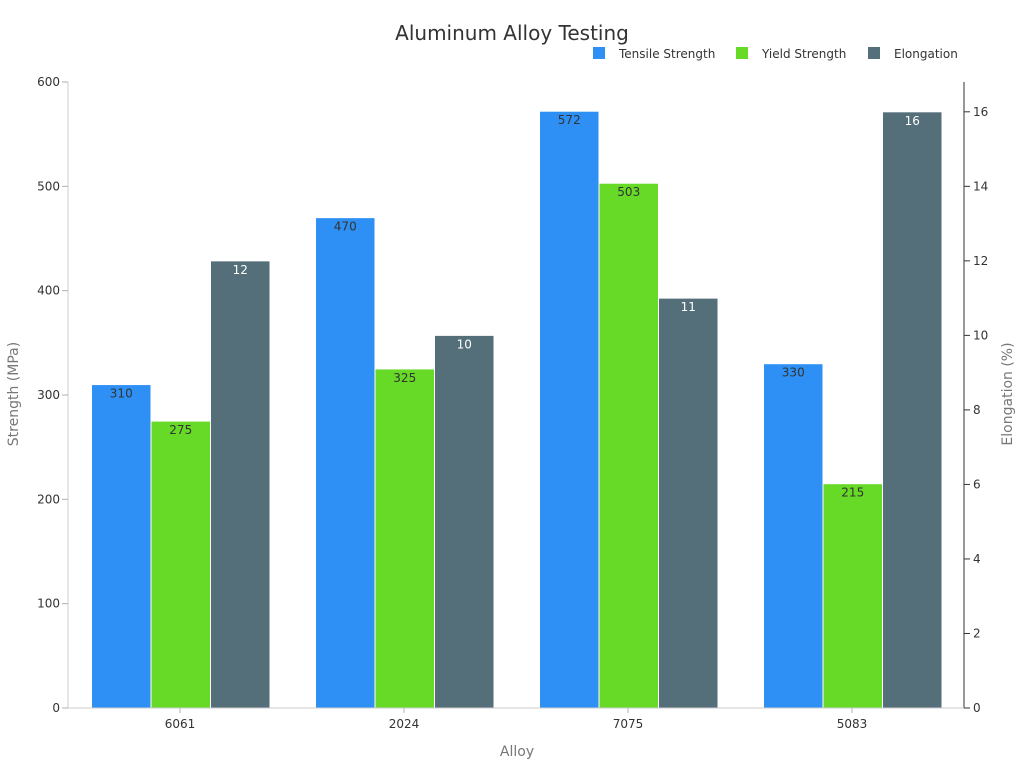  I want to click on legend-swatch-elongation, so click(874, 53).